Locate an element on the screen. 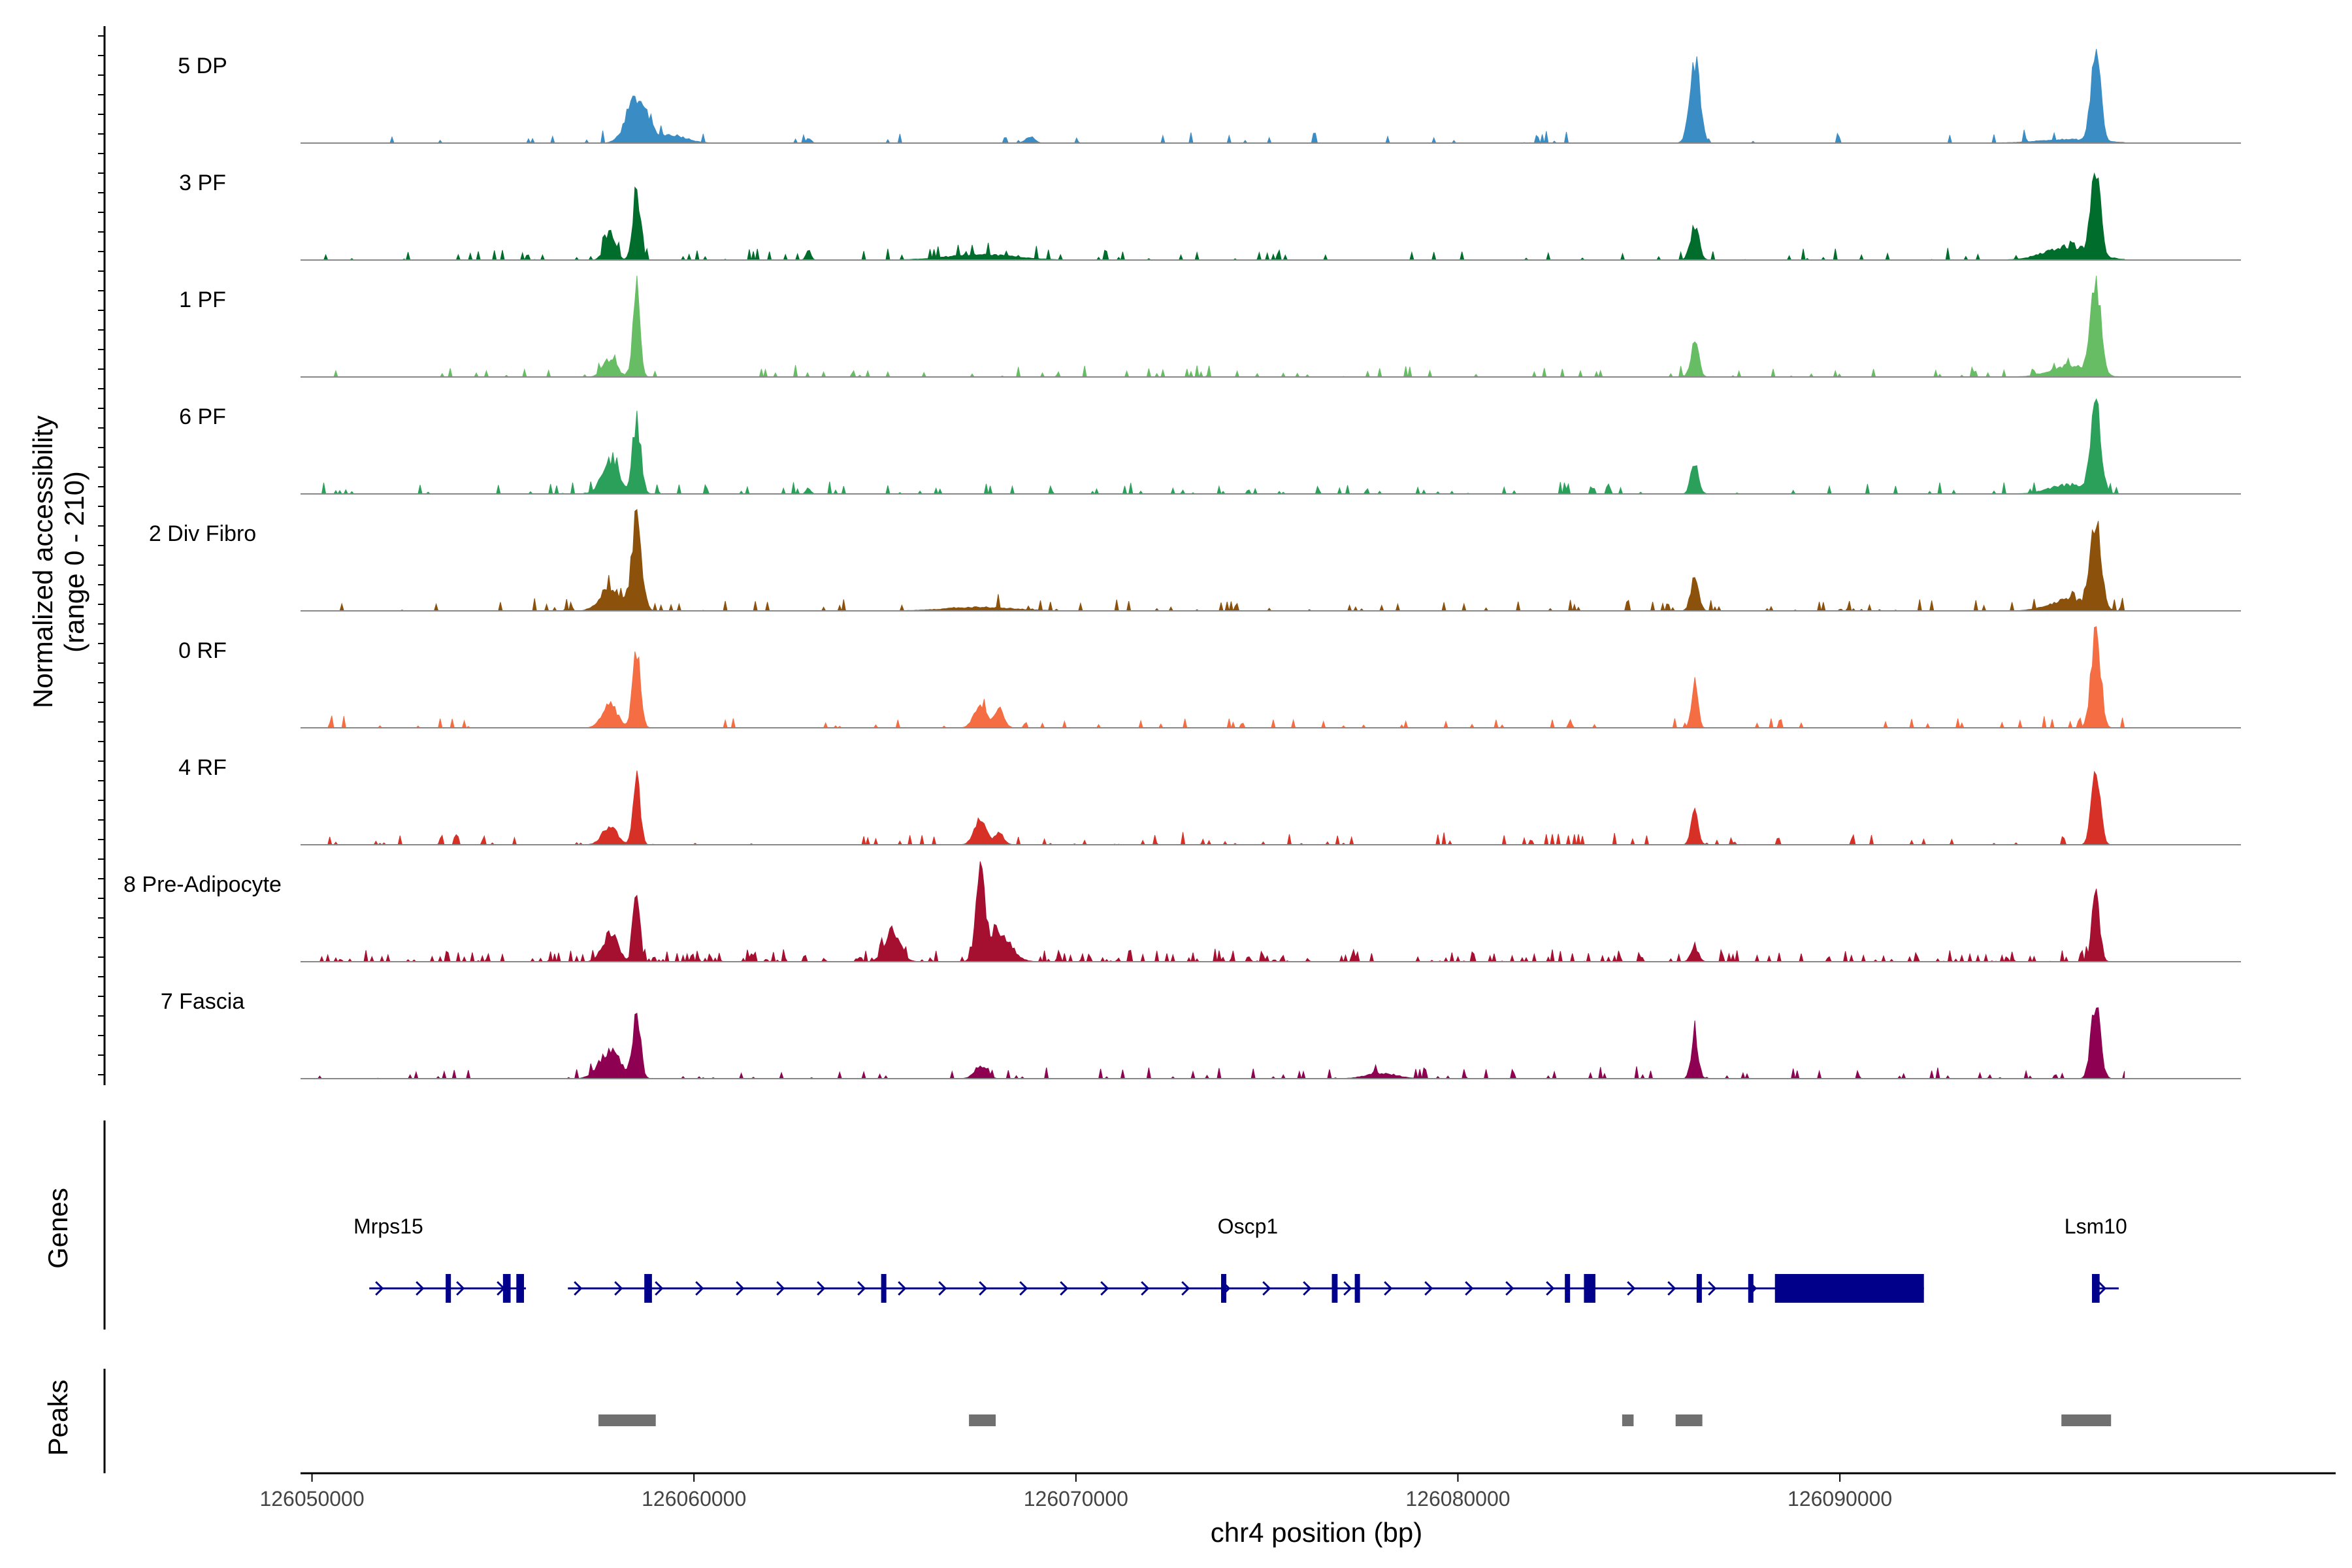  genes-layer: Mrps15 Oscp1 Lsm10 is located at coordinates (1240, 1259).